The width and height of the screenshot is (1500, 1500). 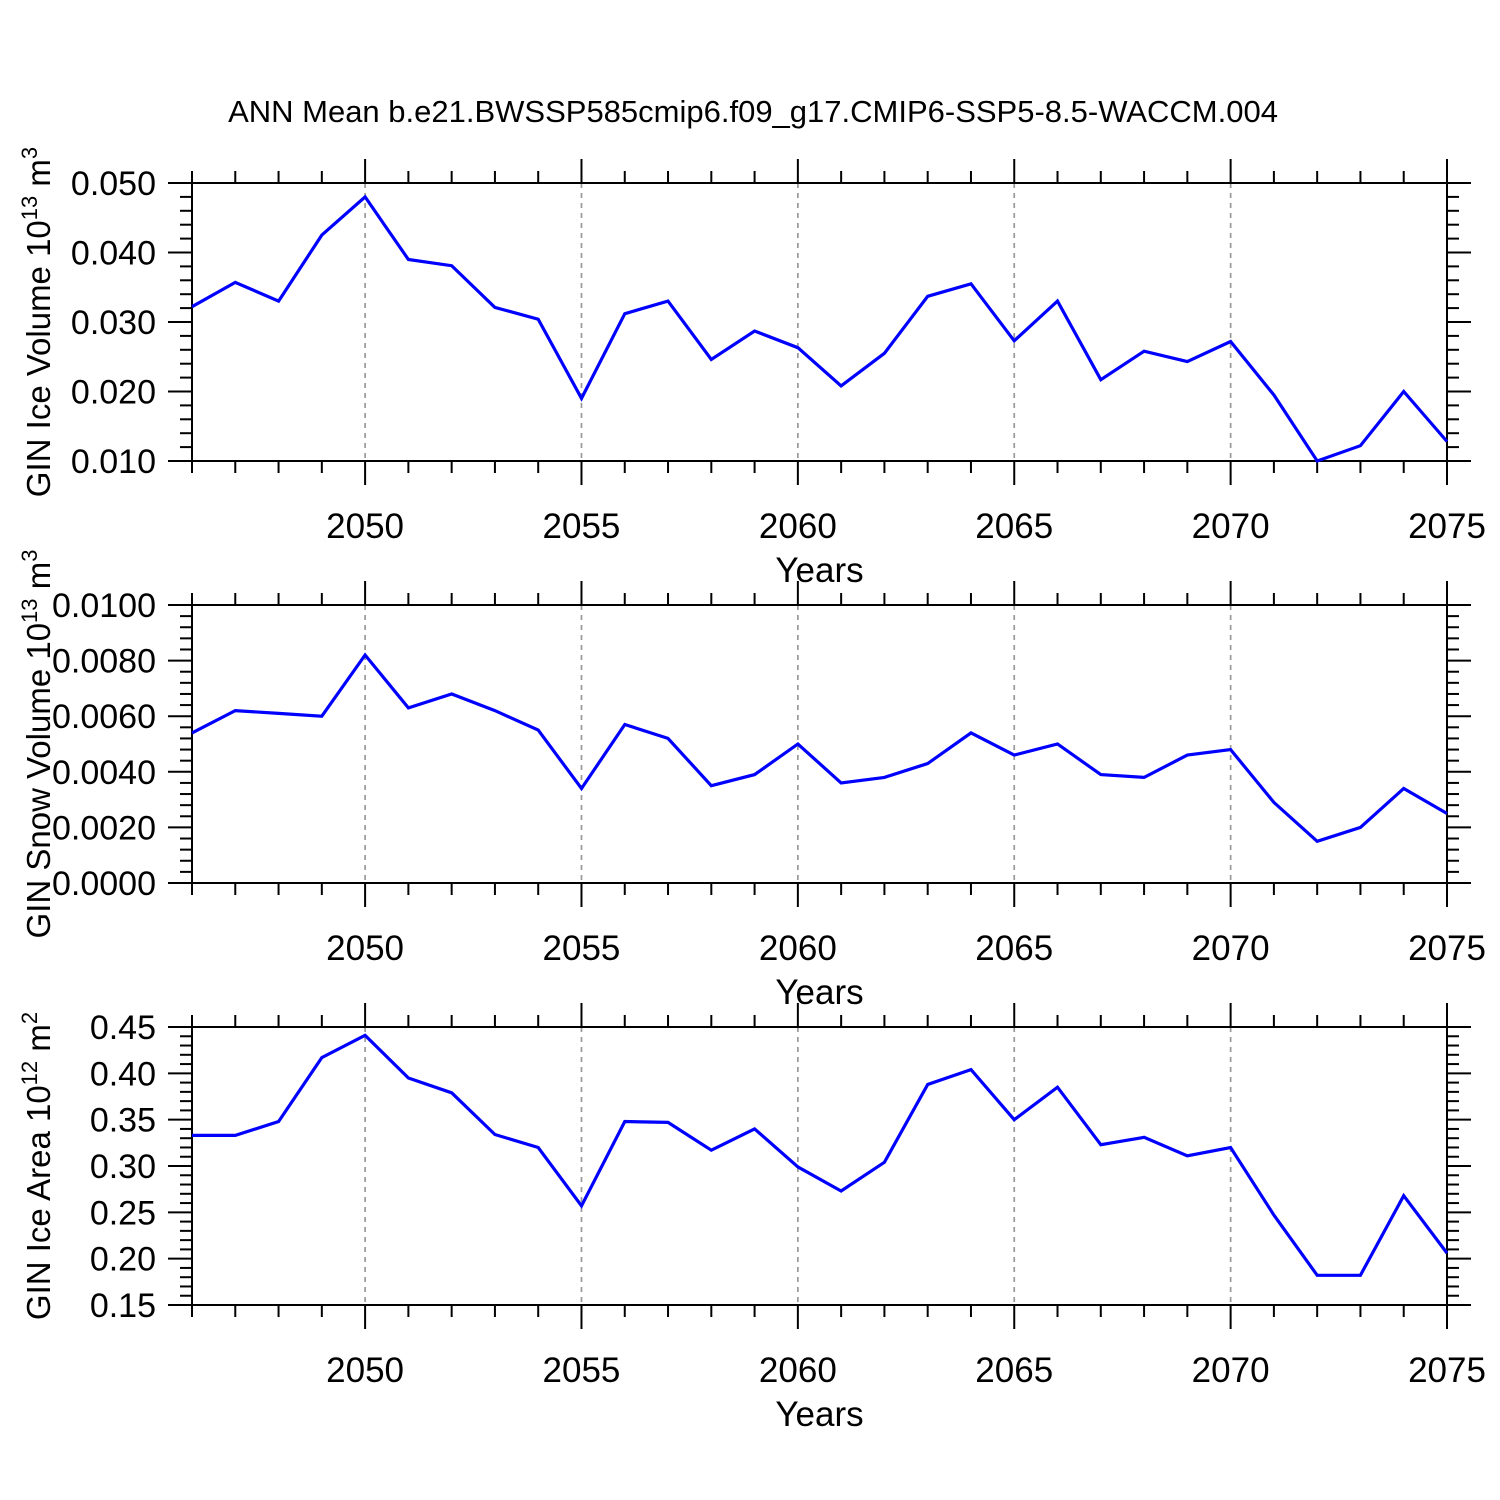 What do you see at coordinates (38, 1202) in the screenshot?
I see `y-axis-title-text: GIN Ice Area 10` at bounding box center [38, 1202].